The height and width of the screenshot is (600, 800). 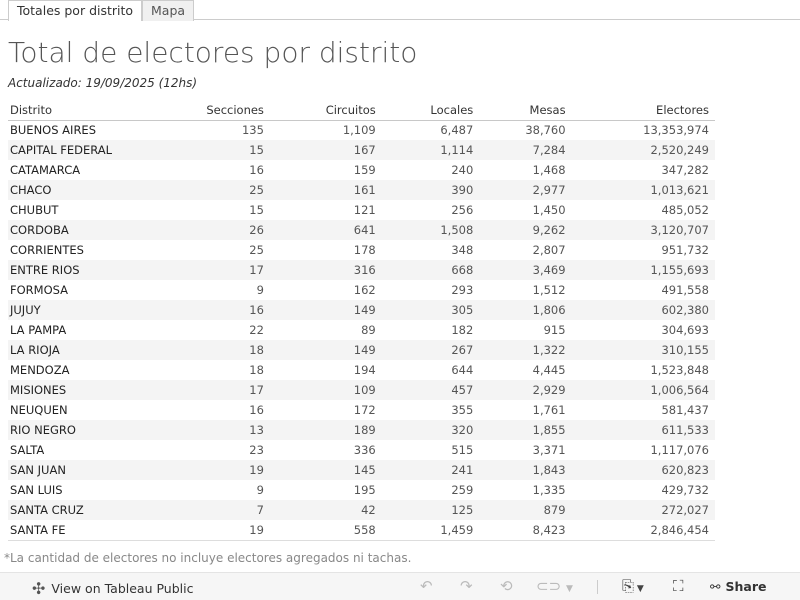 What do you see at coordinates (676, 130) in the screenshot?
I see `cell-electores: 13,353,974` at bounding box center [676, 130].